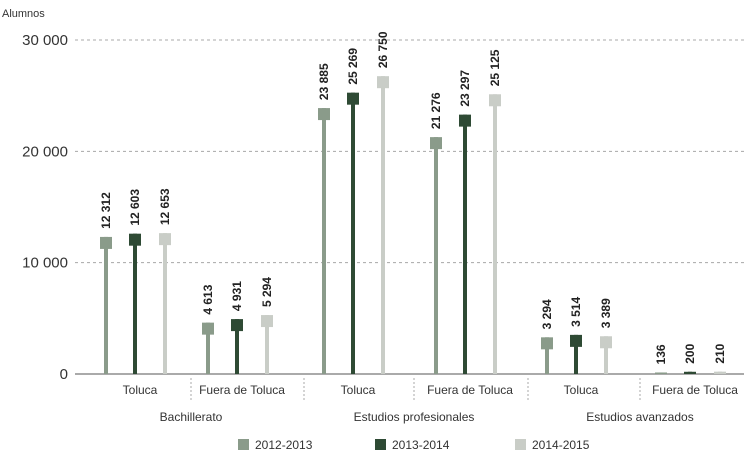 The width and height of the screenshot is (744, 456). Describe the element at coordinates (237, 296) in the screenshot. I see `data-label: 4 931` at that location.